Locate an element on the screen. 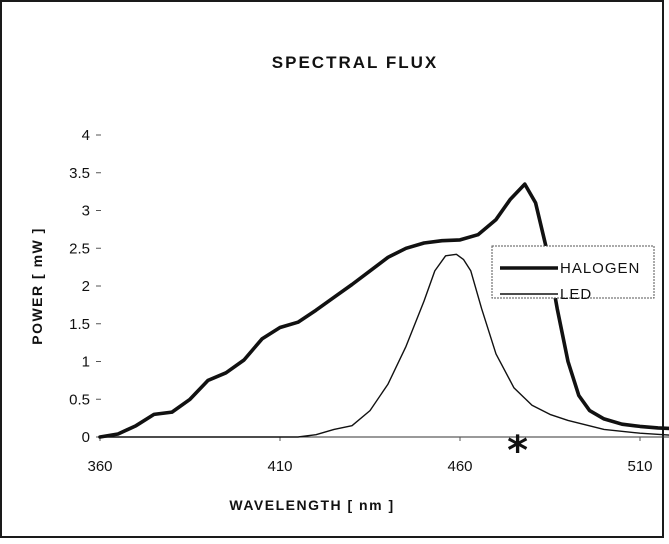 The image size is (669, 544). y-axis-label: POWER [ mW ] is located at coordinates (37, 286).